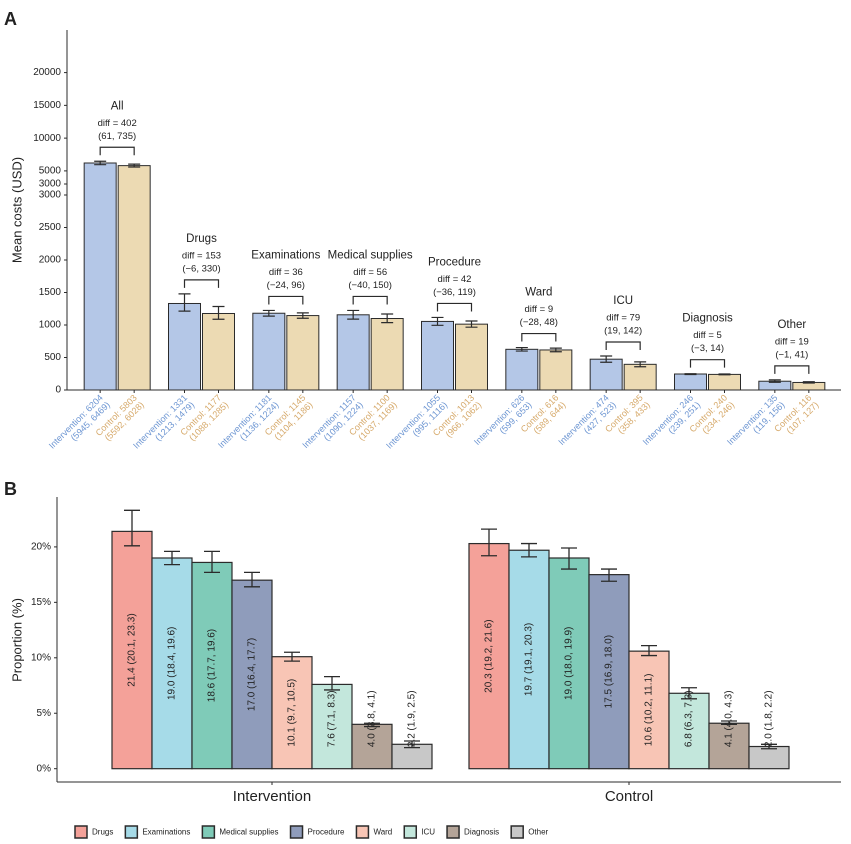  What do you see at coordinates (791, 354) in the screenshot?
I see `diff-ci-label: (−1, 41)` at bounding box center [791, 354].